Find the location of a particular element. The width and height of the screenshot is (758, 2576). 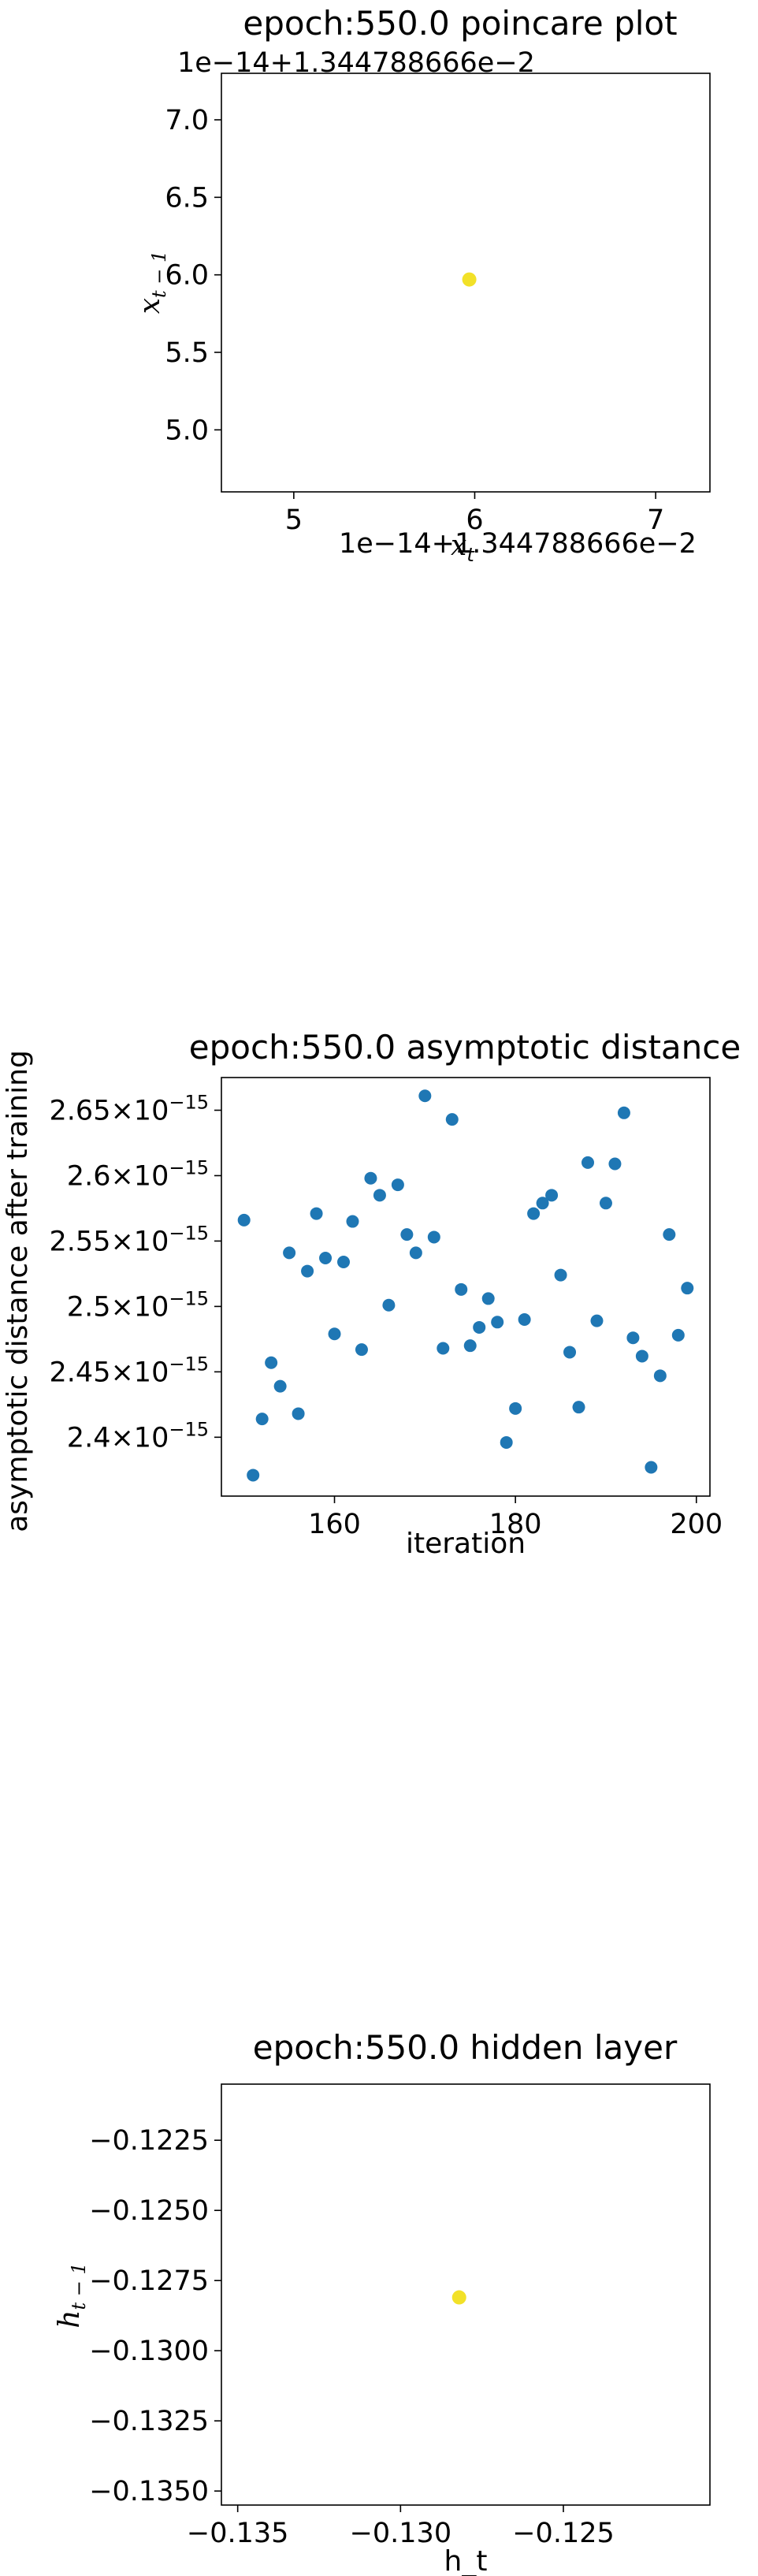

x-tick-label: 180 is located at coordinates (515, 1524).